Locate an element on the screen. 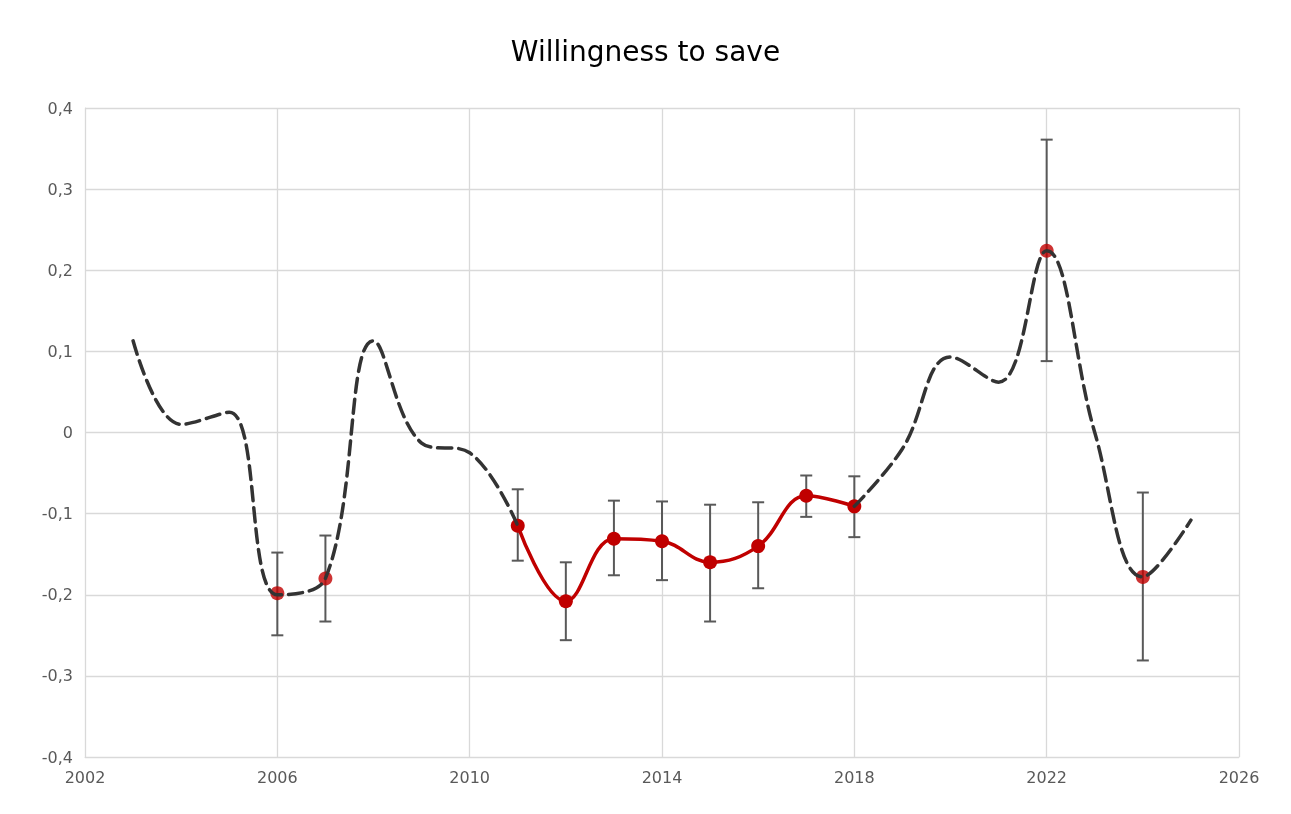  chart-title: Willingness to save is located at coordinates (645, 51).